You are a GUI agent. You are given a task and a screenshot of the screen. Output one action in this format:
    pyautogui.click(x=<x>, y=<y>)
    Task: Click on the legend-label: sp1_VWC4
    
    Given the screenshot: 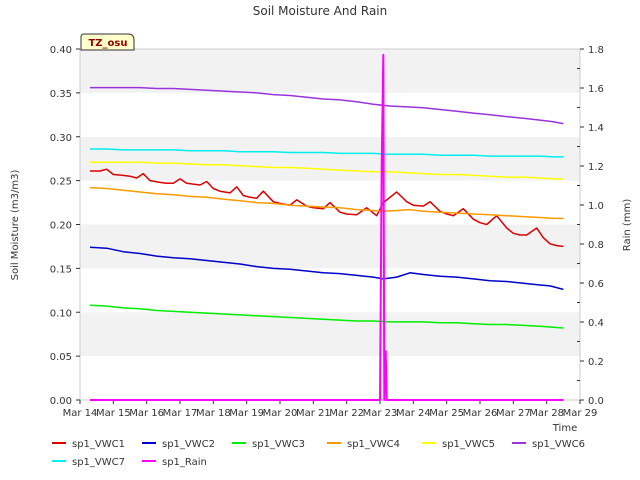 What is the action you would take?
    pyautogui.click(x=373, y=444)
    